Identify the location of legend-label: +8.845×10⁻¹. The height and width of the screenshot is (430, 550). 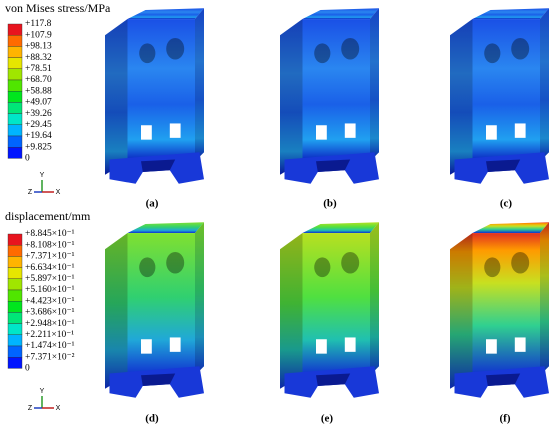
(50, 234).